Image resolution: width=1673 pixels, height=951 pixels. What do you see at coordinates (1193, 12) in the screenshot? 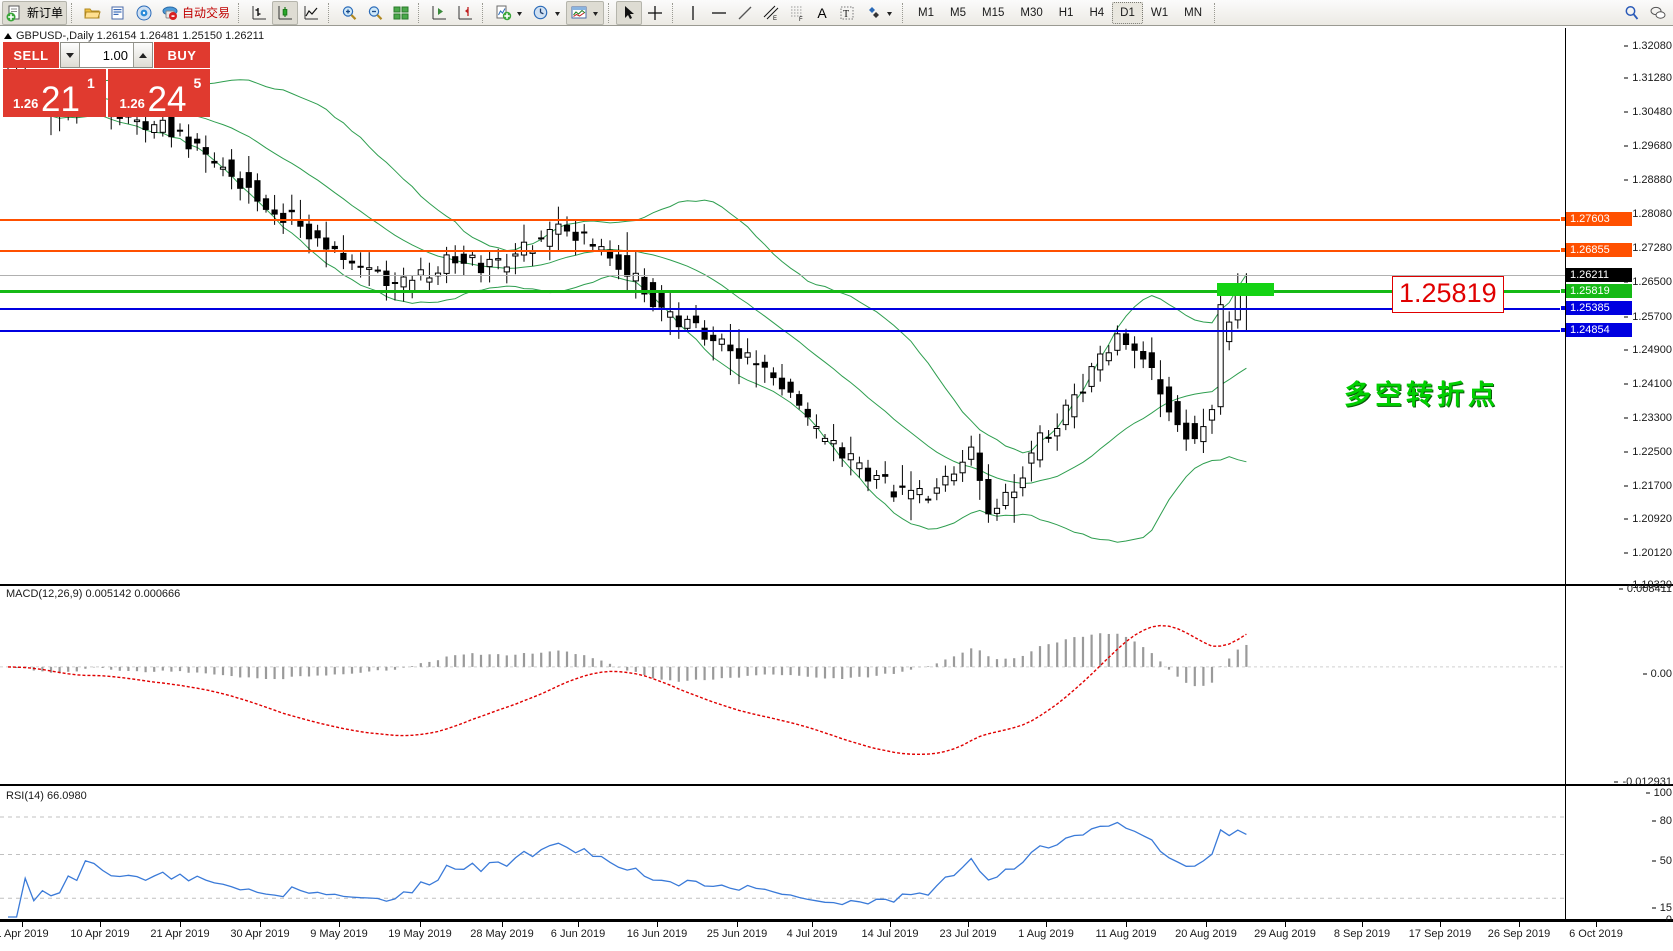
I see `timeframe-mn: MN` at bounding box center [1193, 12].